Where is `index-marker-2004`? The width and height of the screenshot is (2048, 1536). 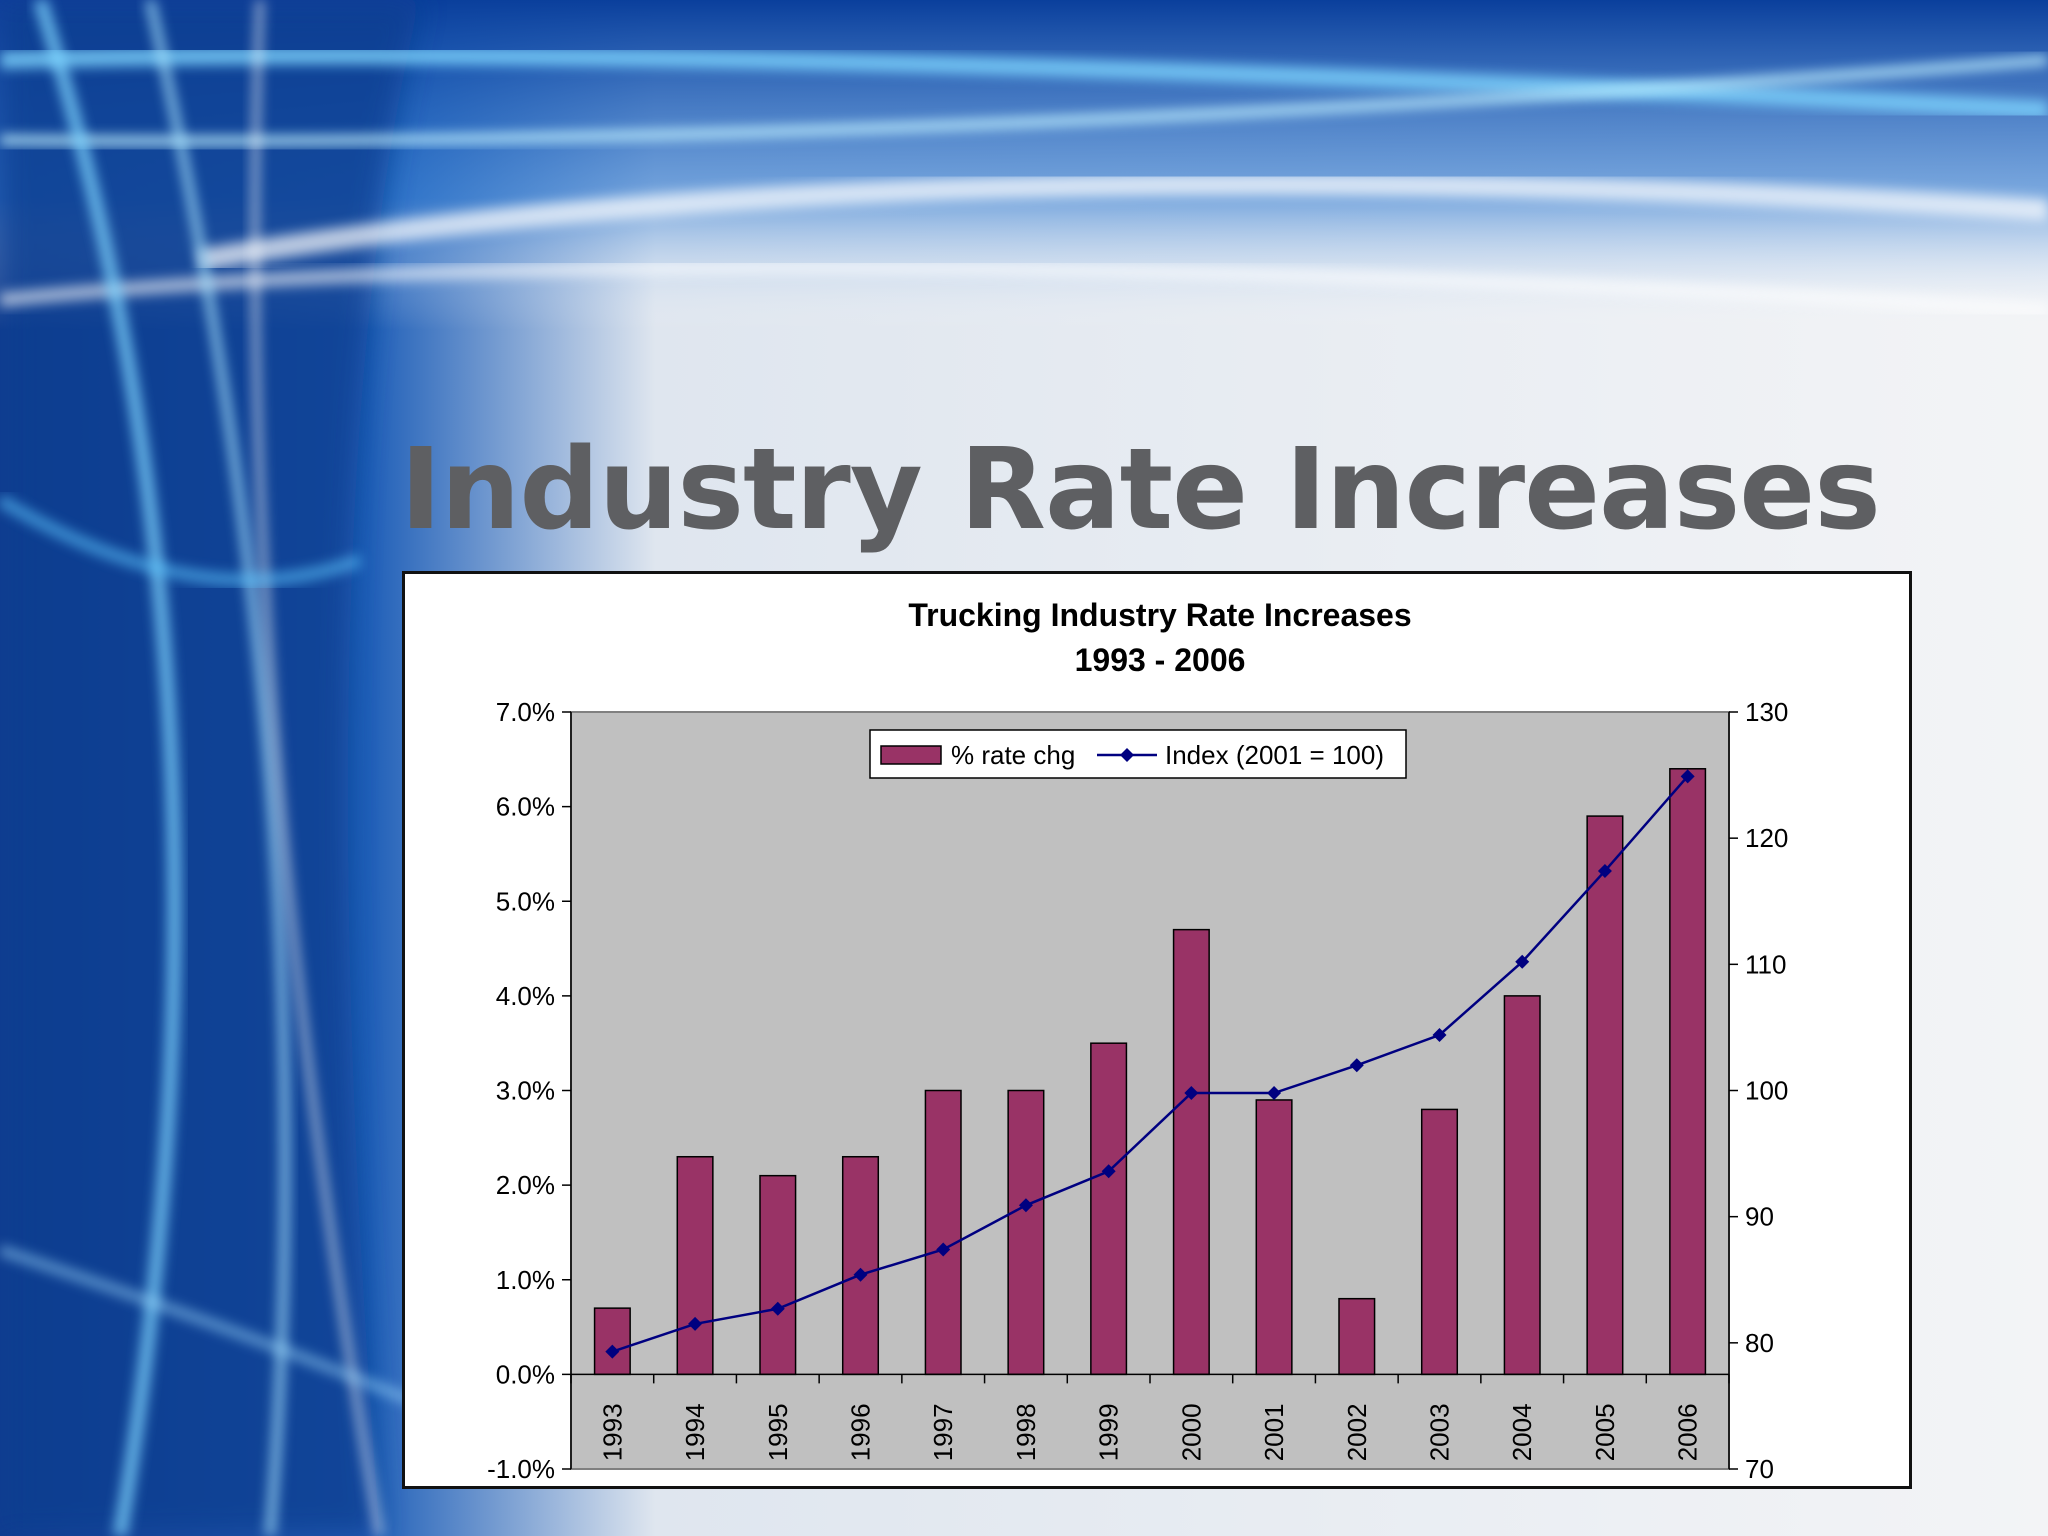 index-marker-2004 is located at coordinates (1522, 961).